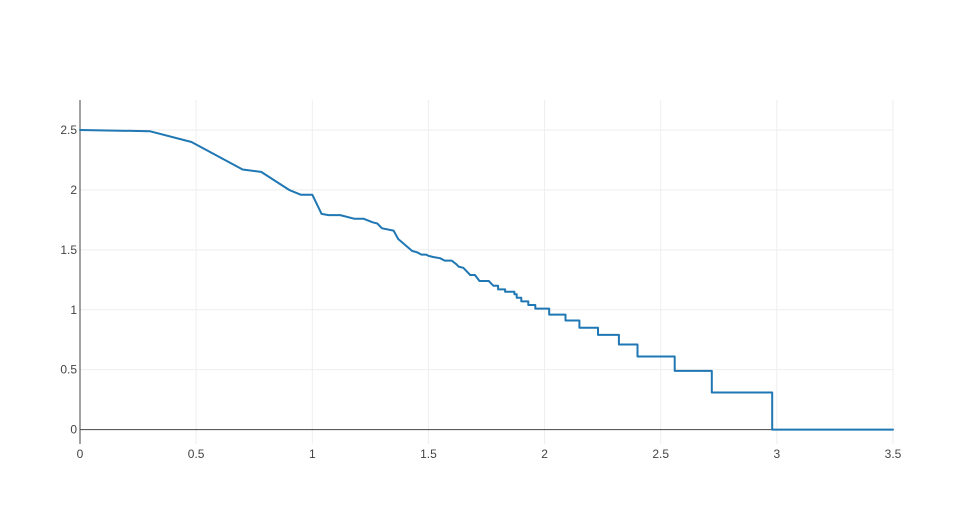 Image resolution: width=974 pixels, height=525 pixels. Describe the element at coordinates (68, 370) in the screenshot. I see `y-tick-label: 0.5` at that location.